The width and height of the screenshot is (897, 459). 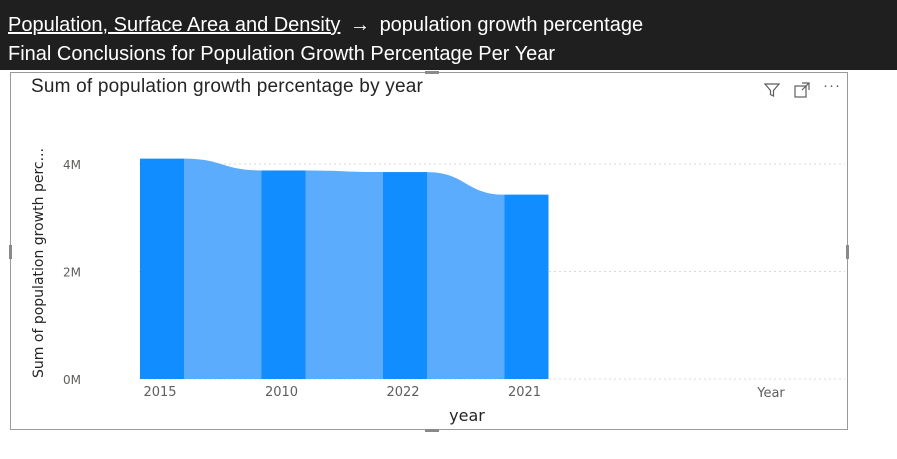 What do you see at coordinates (72, 380) in the screenshot?
I see `y-tick-label: 0M` at bounding box center [72, 380].